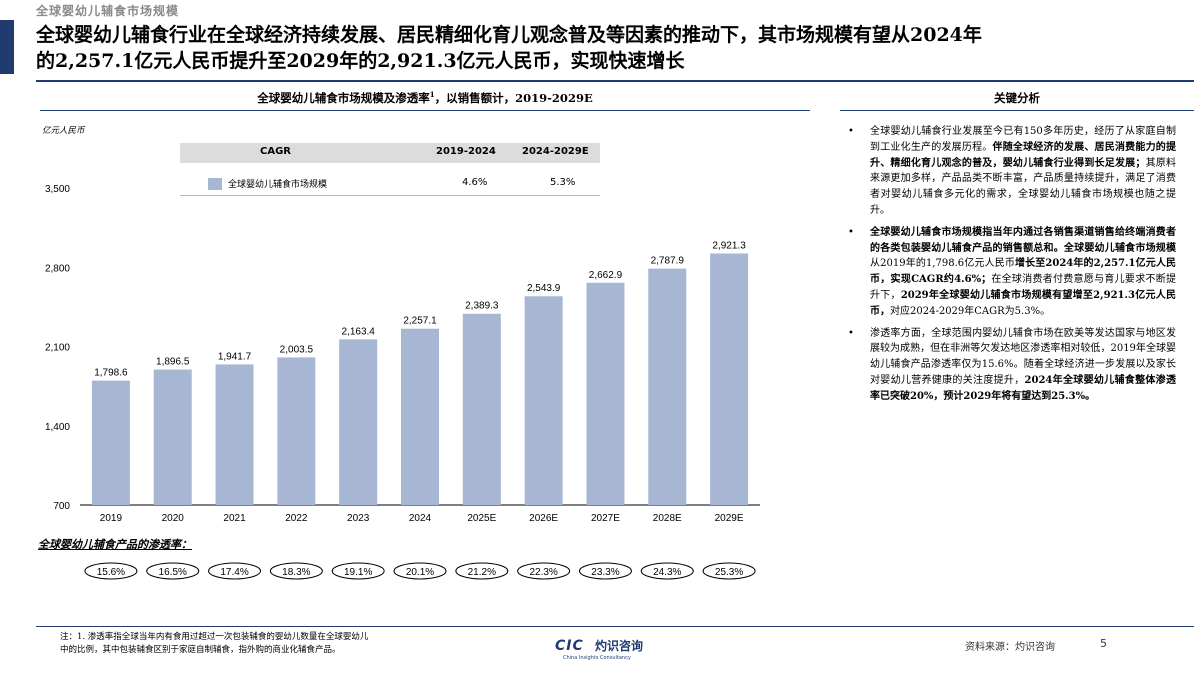  Describe the element at coordinates (597, 658) in the screenshot. I see `logo-en-text: China Insights Consultancy` at that location.